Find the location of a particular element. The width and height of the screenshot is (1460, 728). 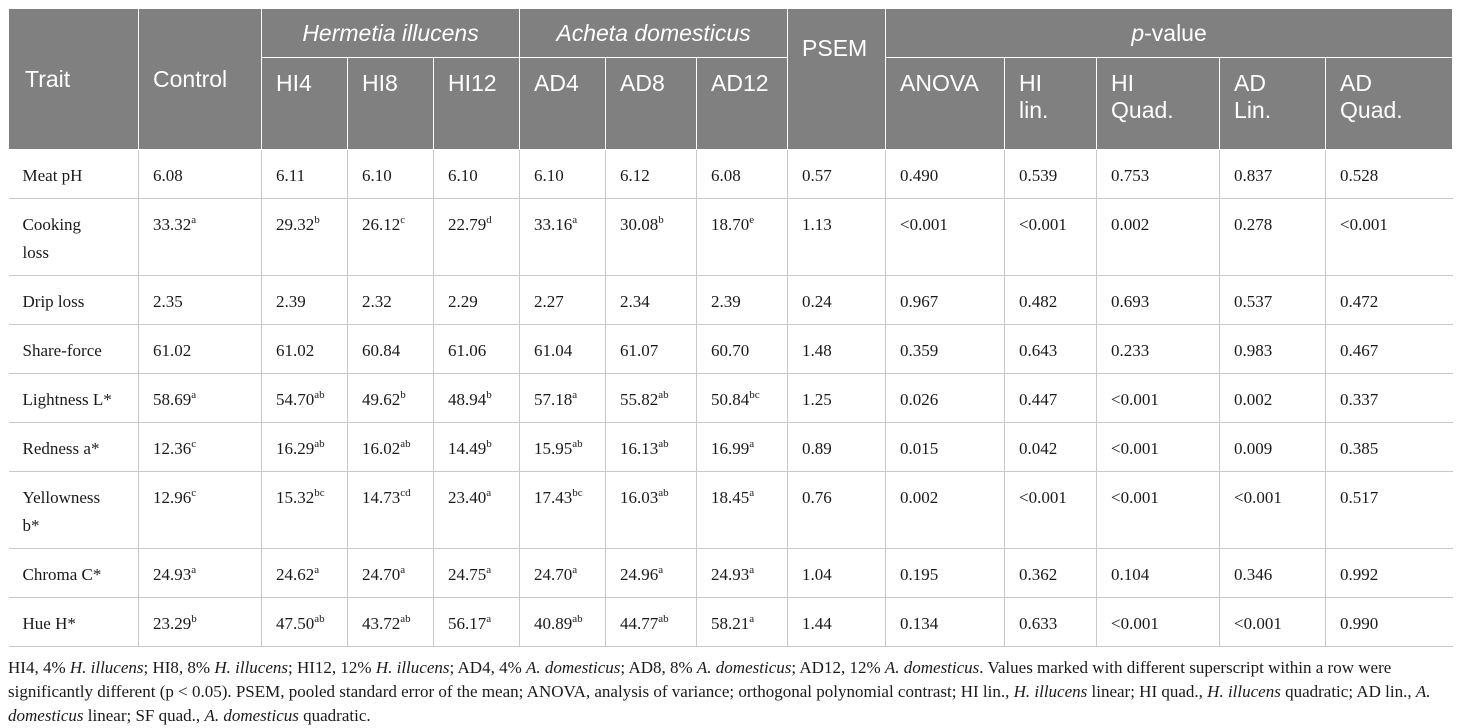

cell-control: 23.29b is located at coordinates (200, 622).